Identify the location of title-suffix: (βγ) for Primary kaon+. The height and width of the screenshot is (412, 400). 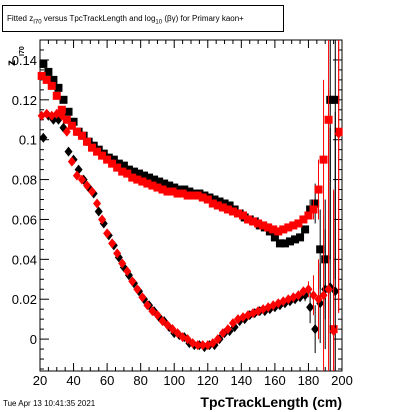
(203, 18).